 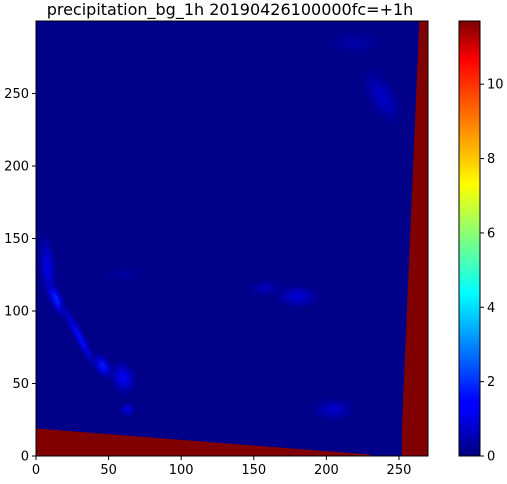 I want to click on colorbar: 0 2 4 6 8 10, so click(x=481, y=242).